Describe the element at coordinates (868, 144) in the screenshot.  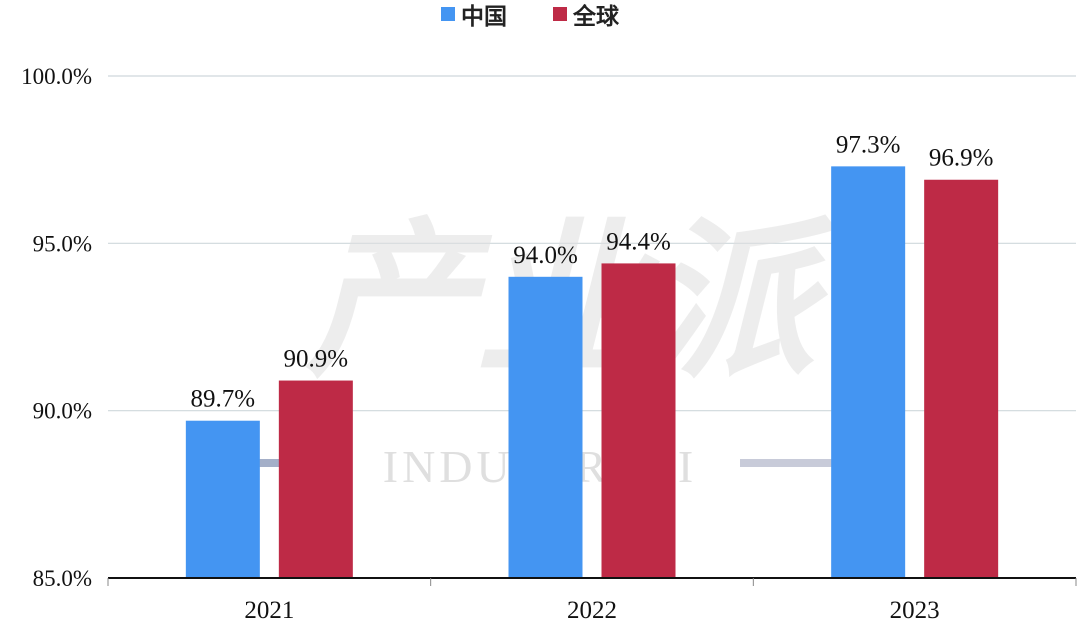
I see `data-label: 97.3%` at that location.